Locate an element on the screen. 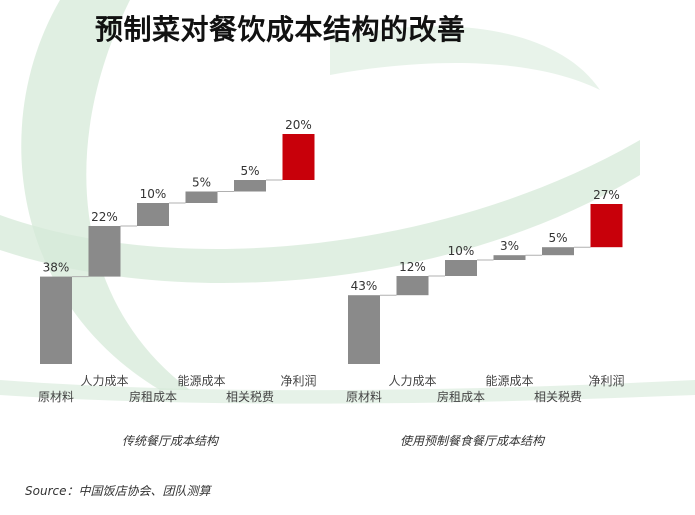 The width and height of the screenshot is (695, 515). data-label: 3% is located at coordinates (509, 246).